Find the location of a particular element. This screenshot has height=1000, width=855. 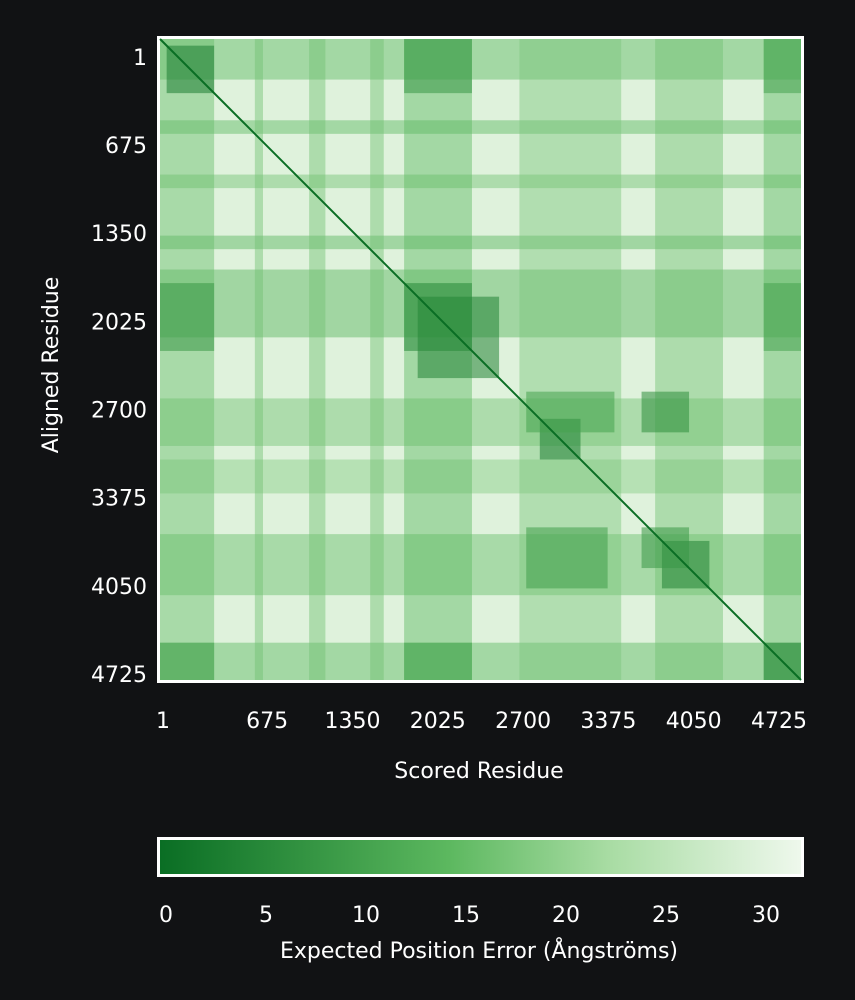

x-tick-label: 3375 is located at coordinates (608, 721).